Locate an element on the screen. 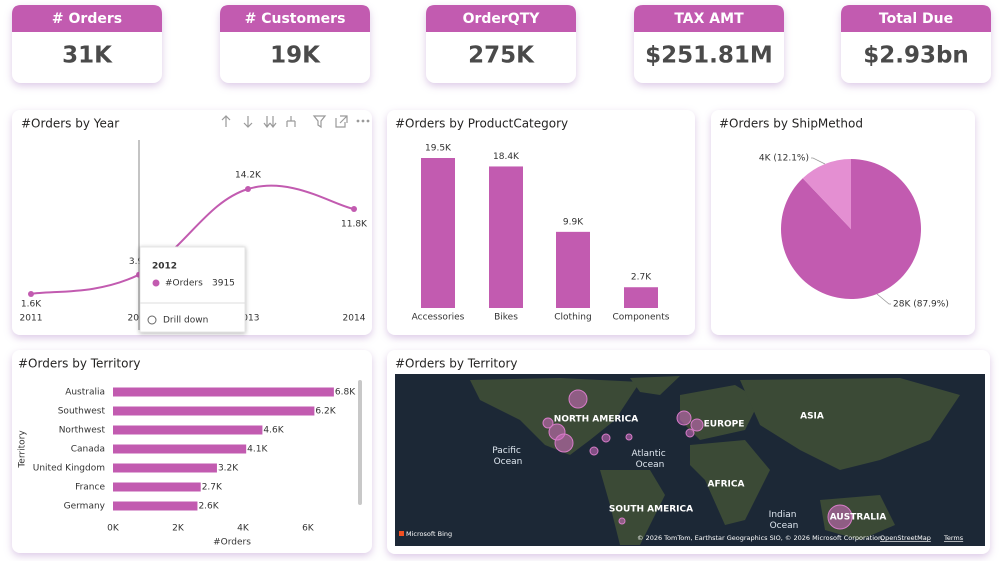 This screenshot has height=561, width=1000. x-axis-title: #Orders is located at coordinates (232, 543).